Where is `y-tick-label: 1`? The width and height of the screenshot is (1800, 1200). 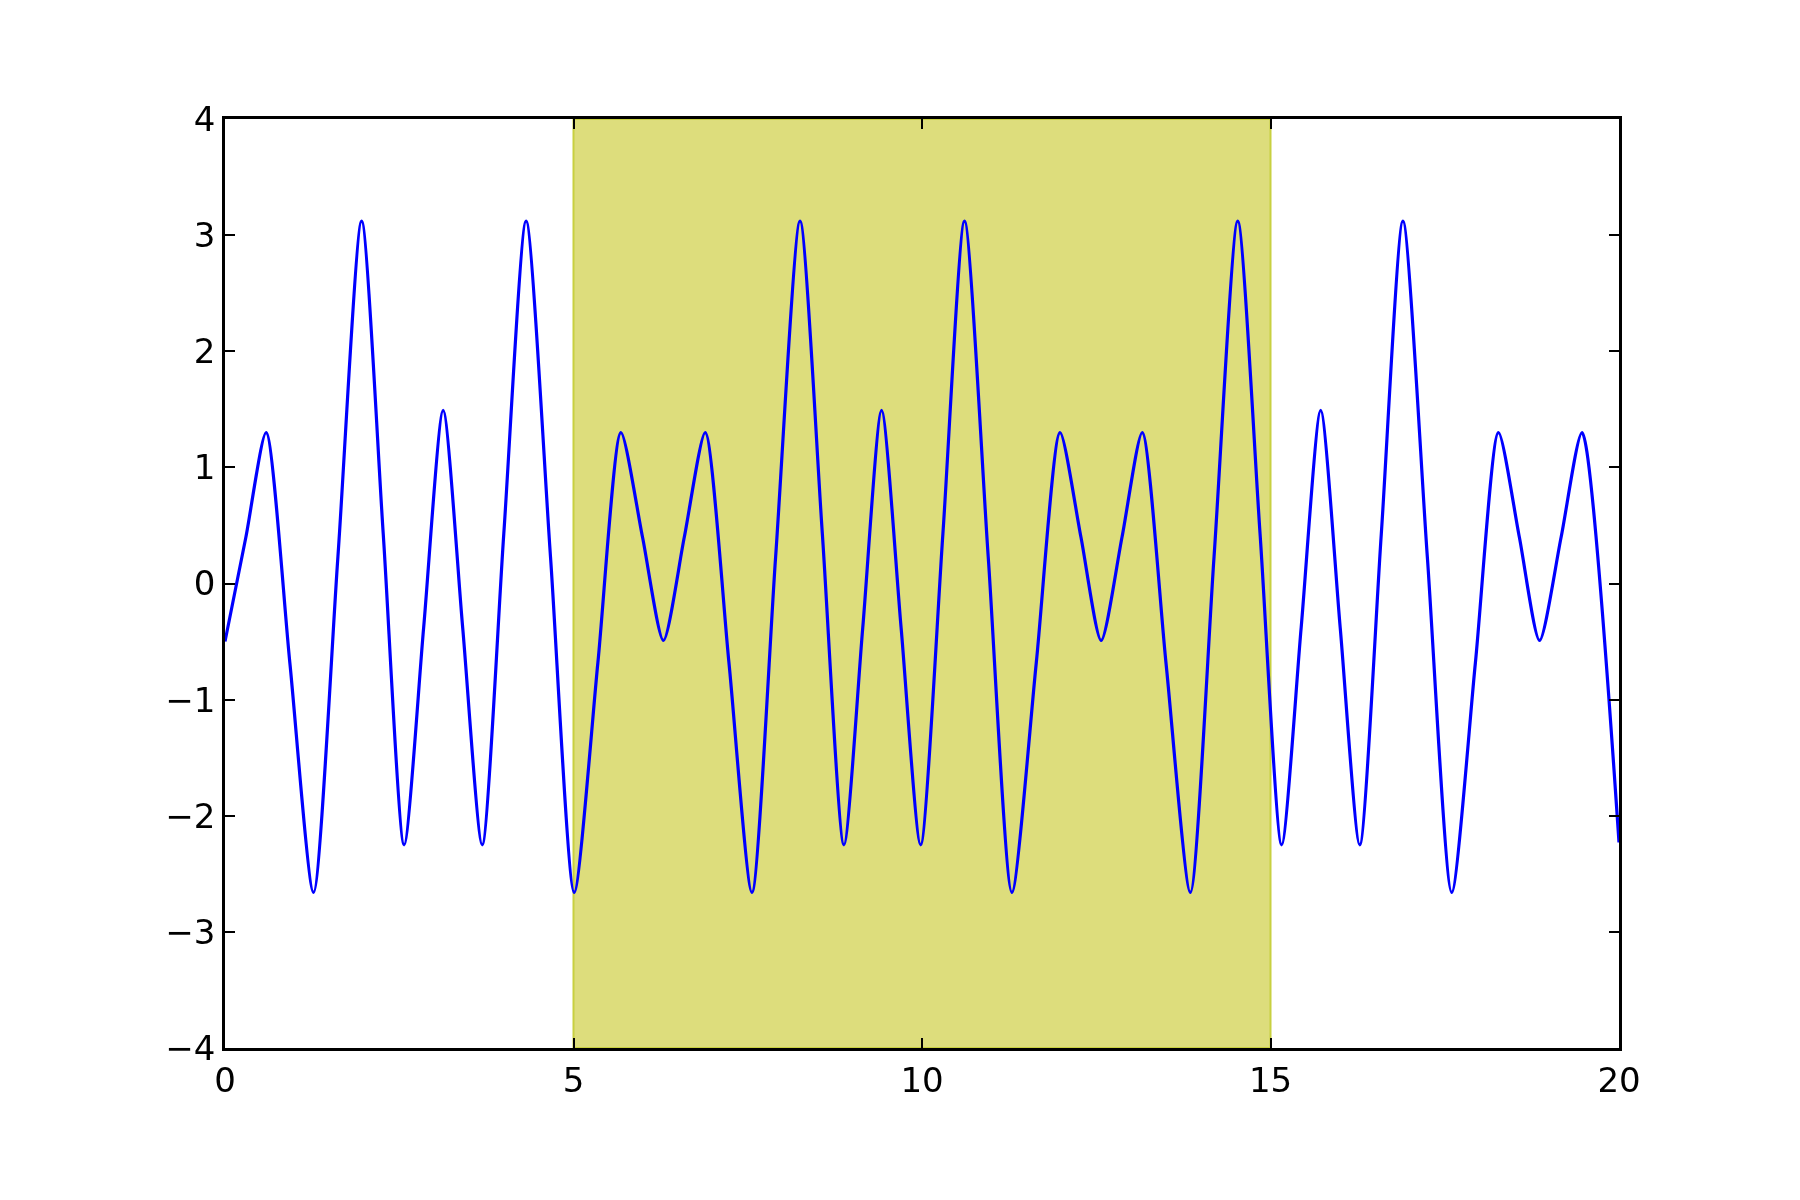 y-tick-label: 1 is located at coordinates (204, 467).